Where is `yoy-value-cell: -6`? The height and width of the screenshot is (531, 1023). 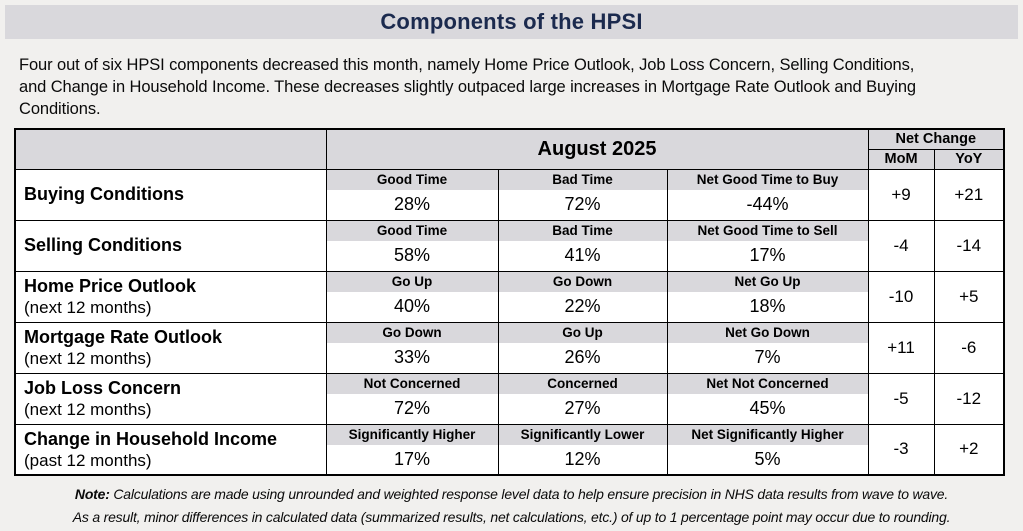
yoy-value-cell: -6 is located at coordinates (969, 347).